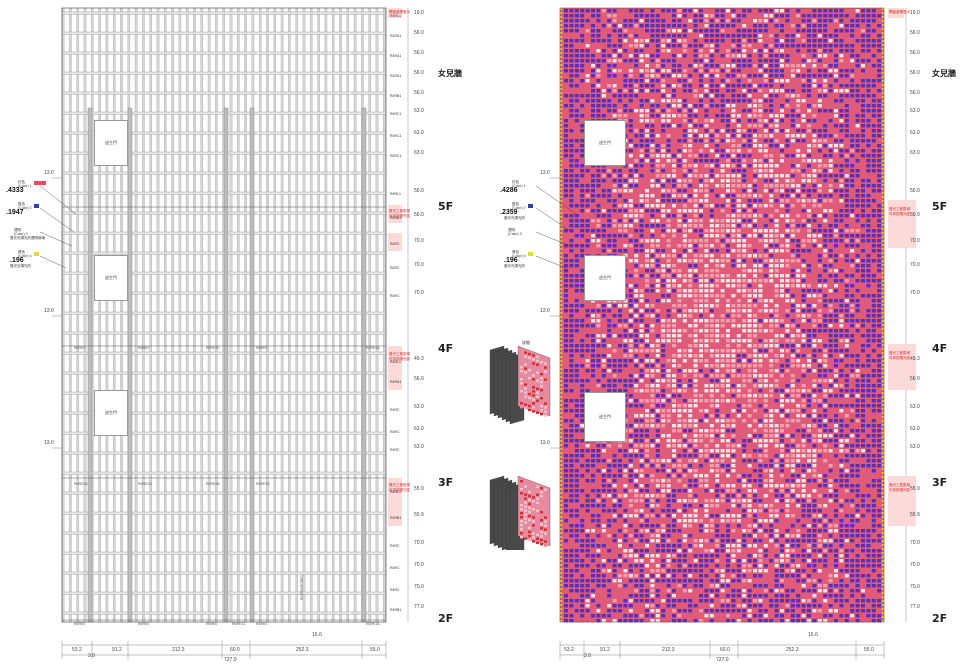 This screenshot has width=960, height=664. What do you see at coordinates (395, 410) in the screenshot?
I see `row-label: R4RC` at bounding box center [395, 410].